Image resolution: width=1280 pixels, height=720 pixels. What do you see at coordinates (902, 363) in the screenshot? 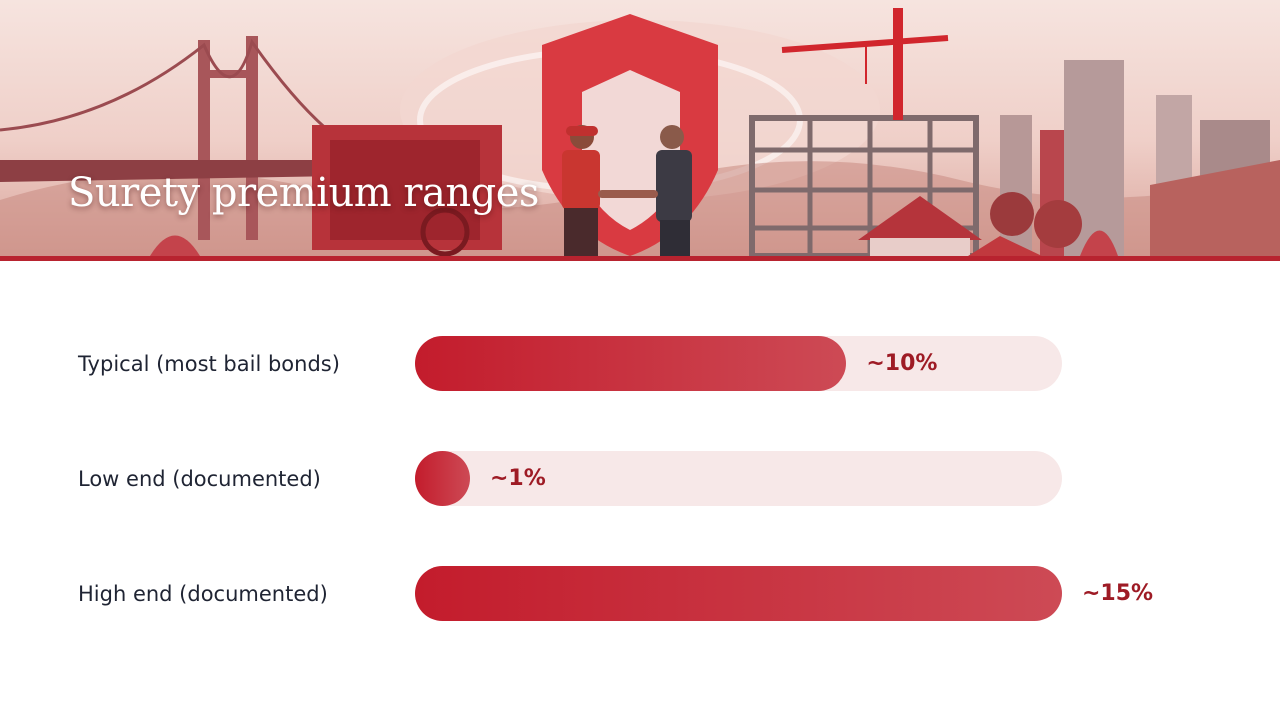
I see `value-label: ~10%` at bounding box center [902, 363].